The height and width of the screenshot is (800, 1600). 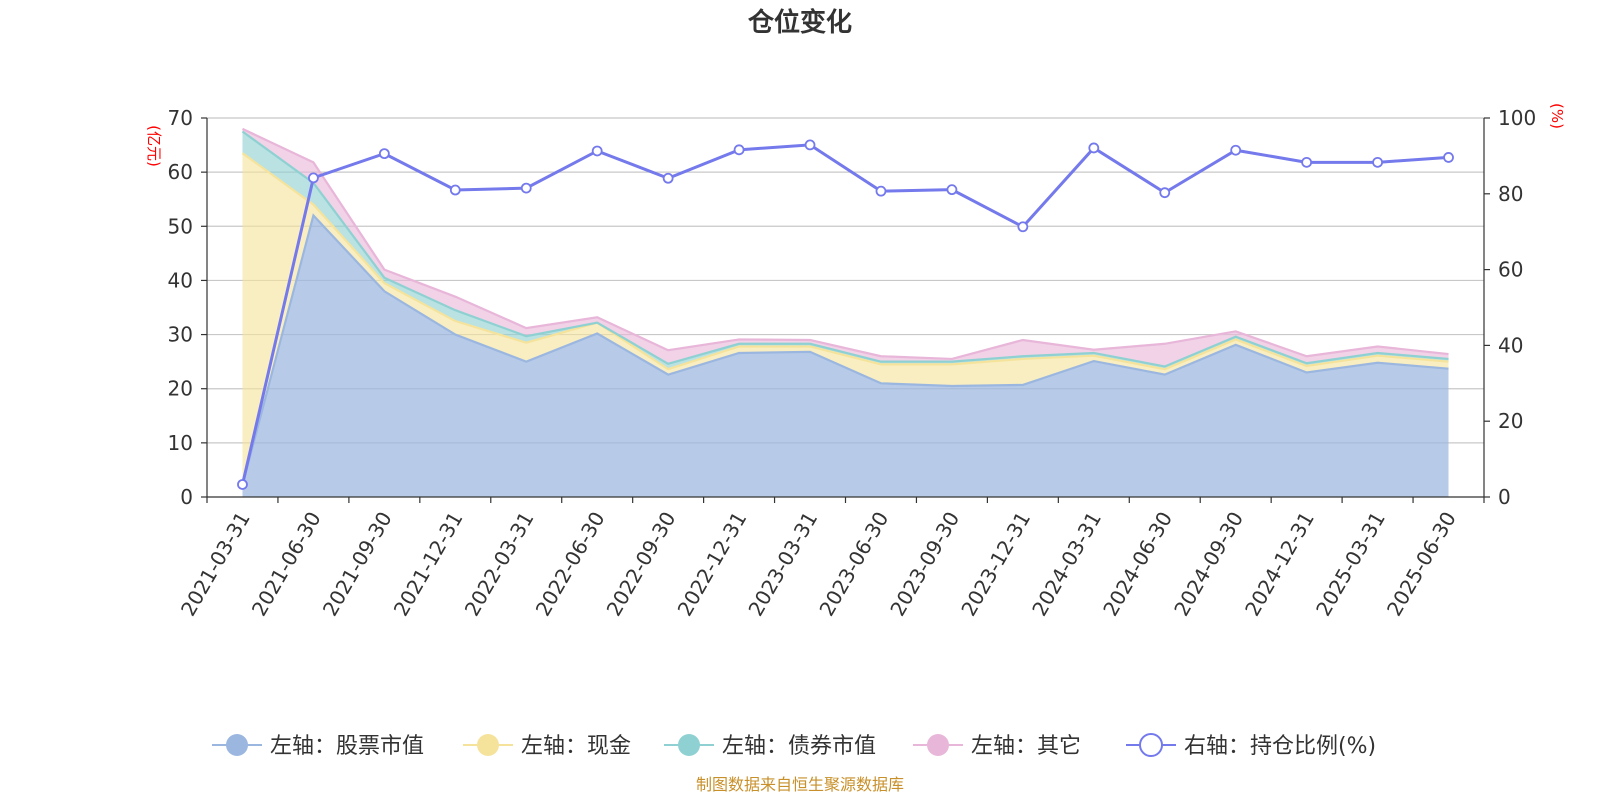 What do you see at coordinates (180, 226) in the screenshot?
I see `left-axis-tick-label: 50` at bounding box center [180, 226].